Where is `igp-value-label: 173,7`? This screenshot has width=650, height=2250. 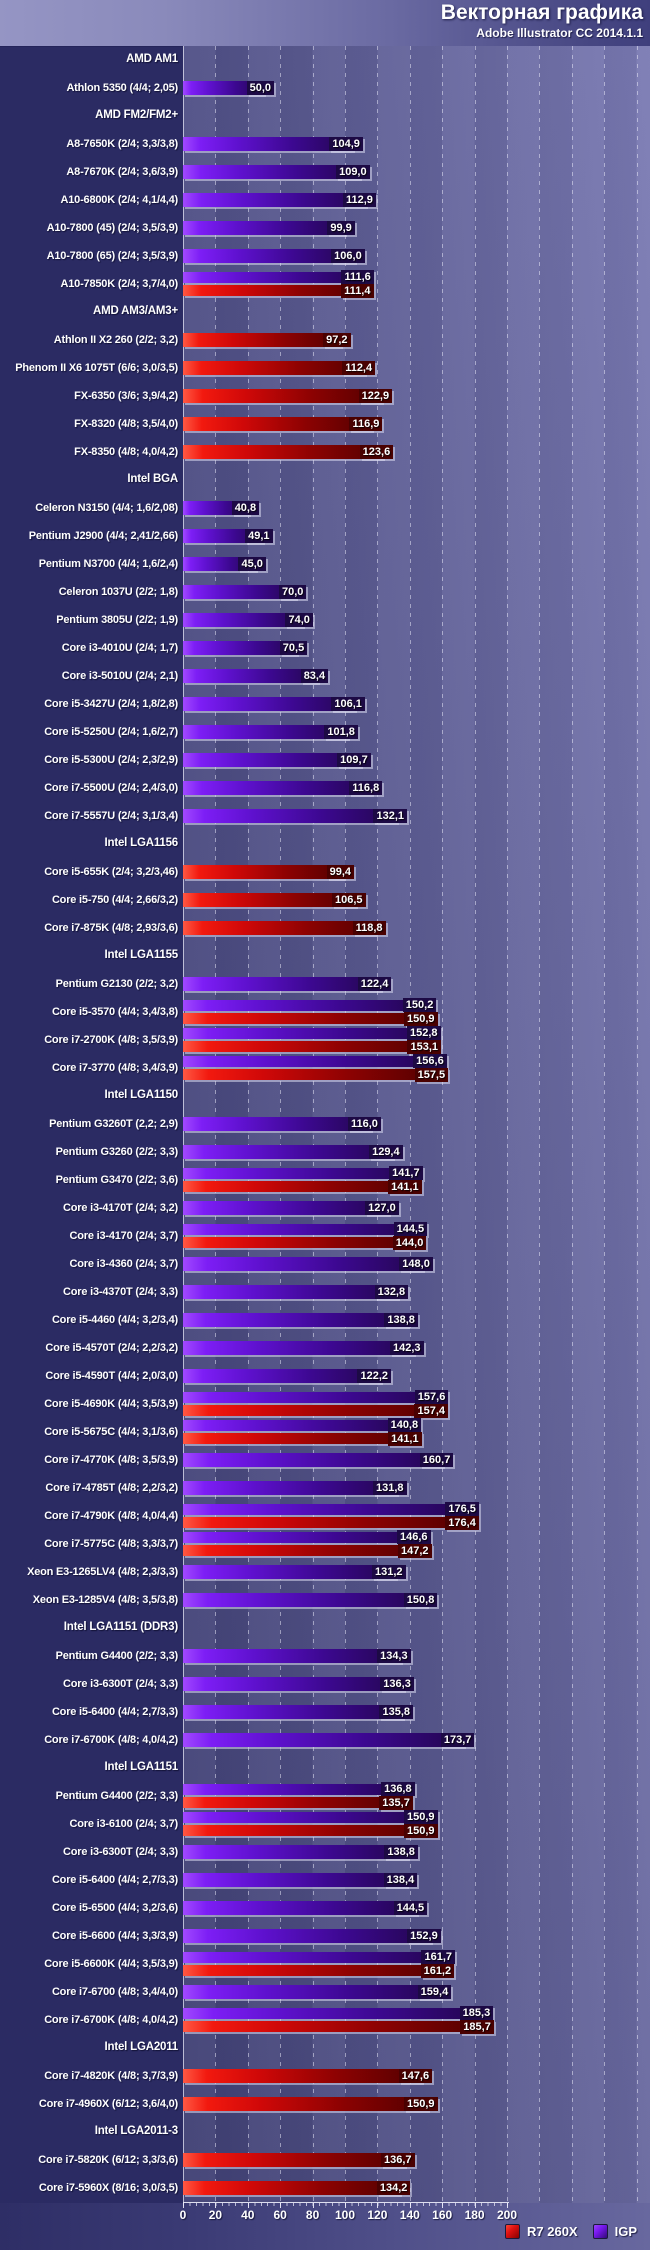
igp-value-label: 173,7 is located at coordinates (457, 1740).